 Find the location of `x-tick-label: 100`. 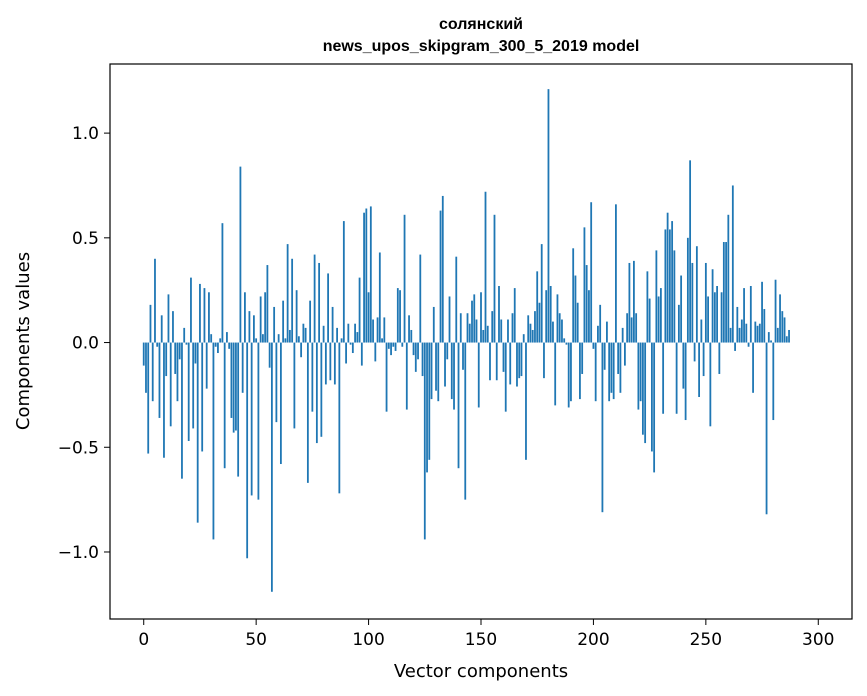

x-tick-label: 100 is located at coordinates (368, 640).